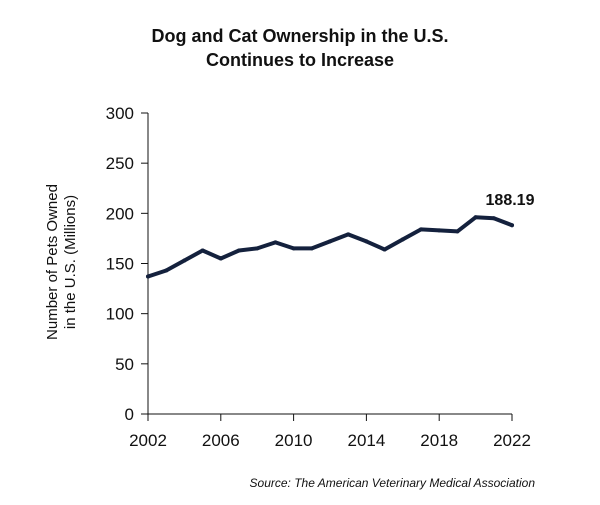  What do you see at coordinates (129, 414) in the screenshot?
I see `y-tick-label: 0` at bounding box center [129, 414].